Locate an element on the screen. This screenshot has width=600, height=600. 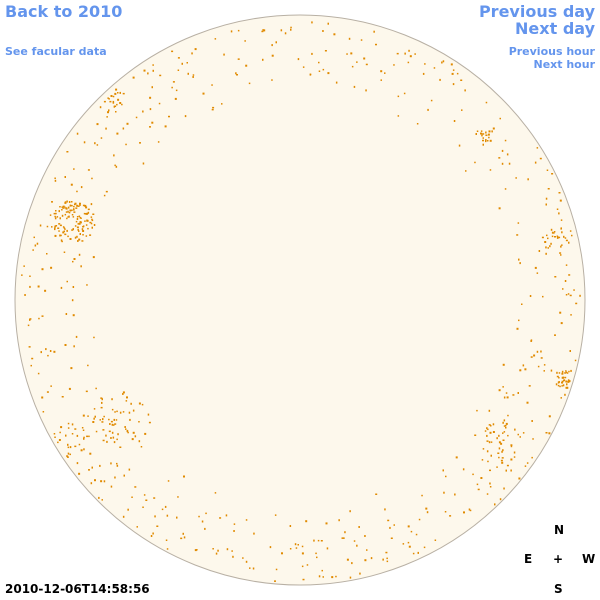
see-facular-data-link: See facular data is located at coordinates (56, 51).